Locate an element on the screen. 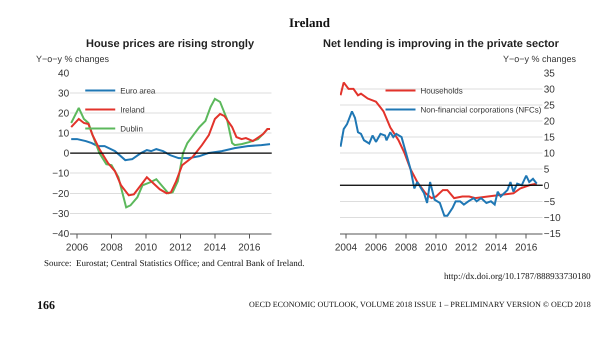 The height and width of the screenshot is (345, 614). y2-tick-label: −15 is located at coordinates (553, 234).